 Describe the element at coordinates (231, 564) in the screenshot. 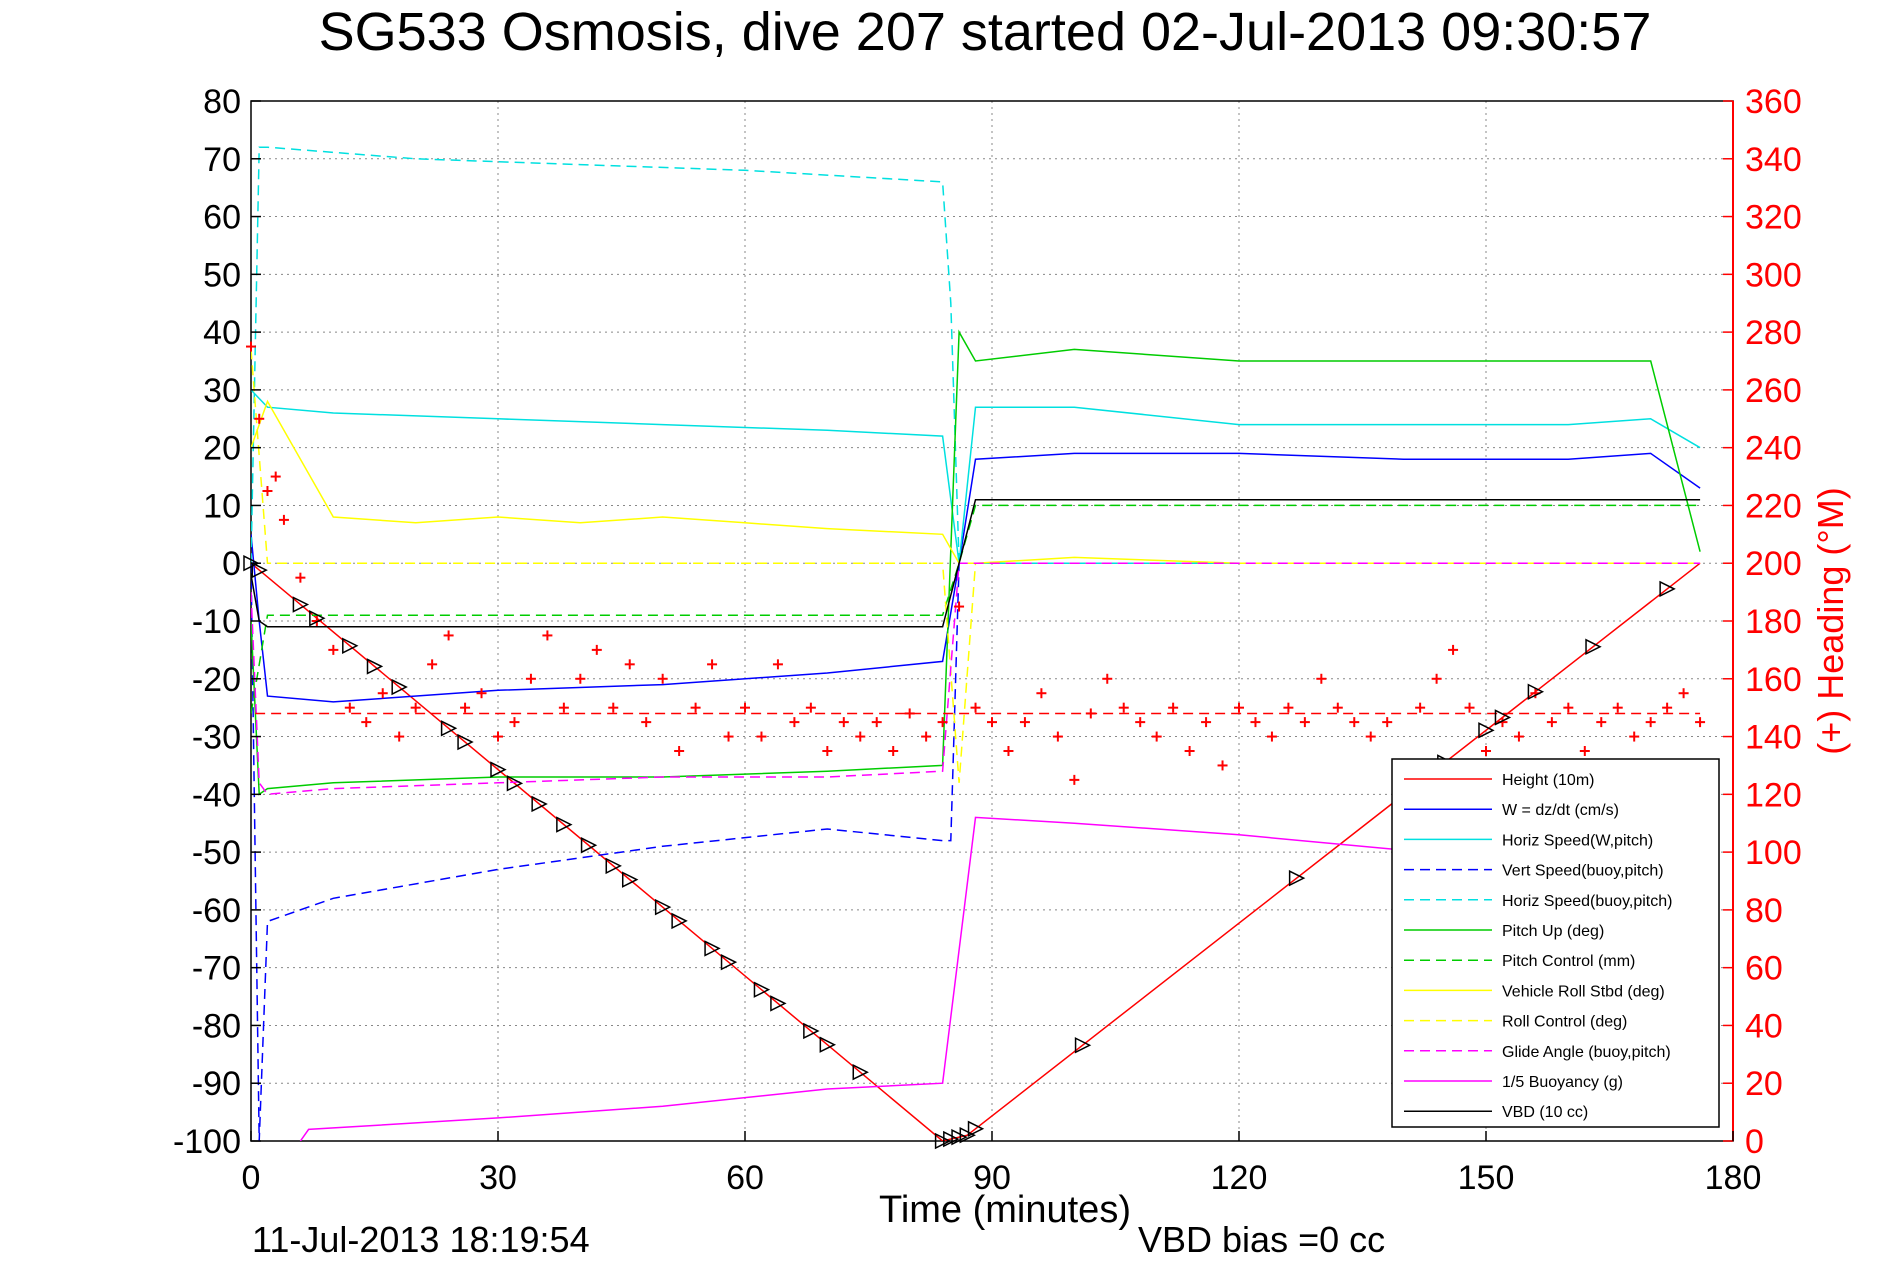

I see `y-tick-label: 0` at that location.